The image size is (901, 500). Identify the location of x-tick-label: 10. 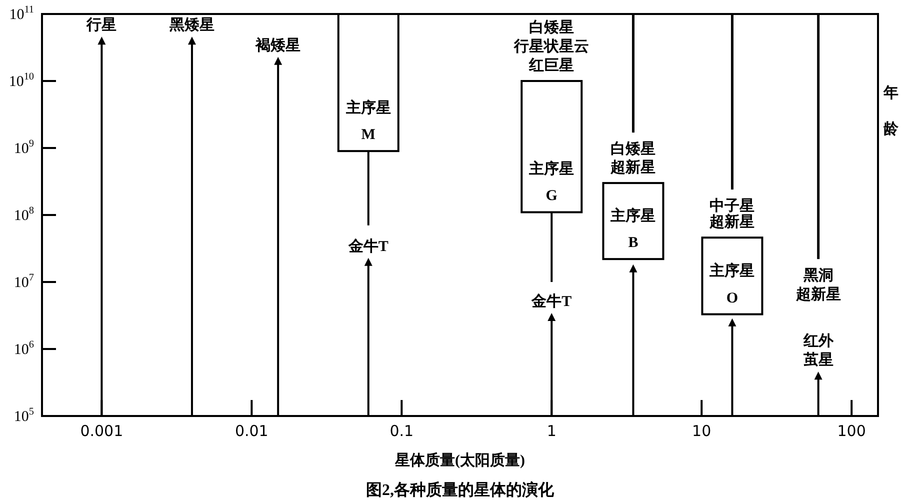
(702, 431).